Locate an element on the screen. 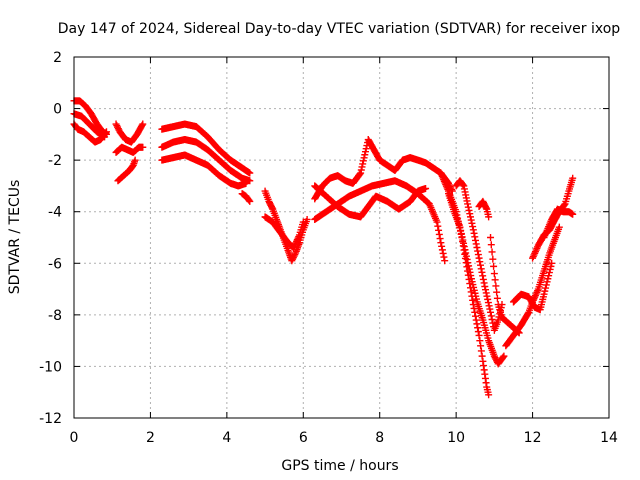 The width and height of the screenshot is (640, 480). series-arc-7-lower is located at coordinates (532, 286).